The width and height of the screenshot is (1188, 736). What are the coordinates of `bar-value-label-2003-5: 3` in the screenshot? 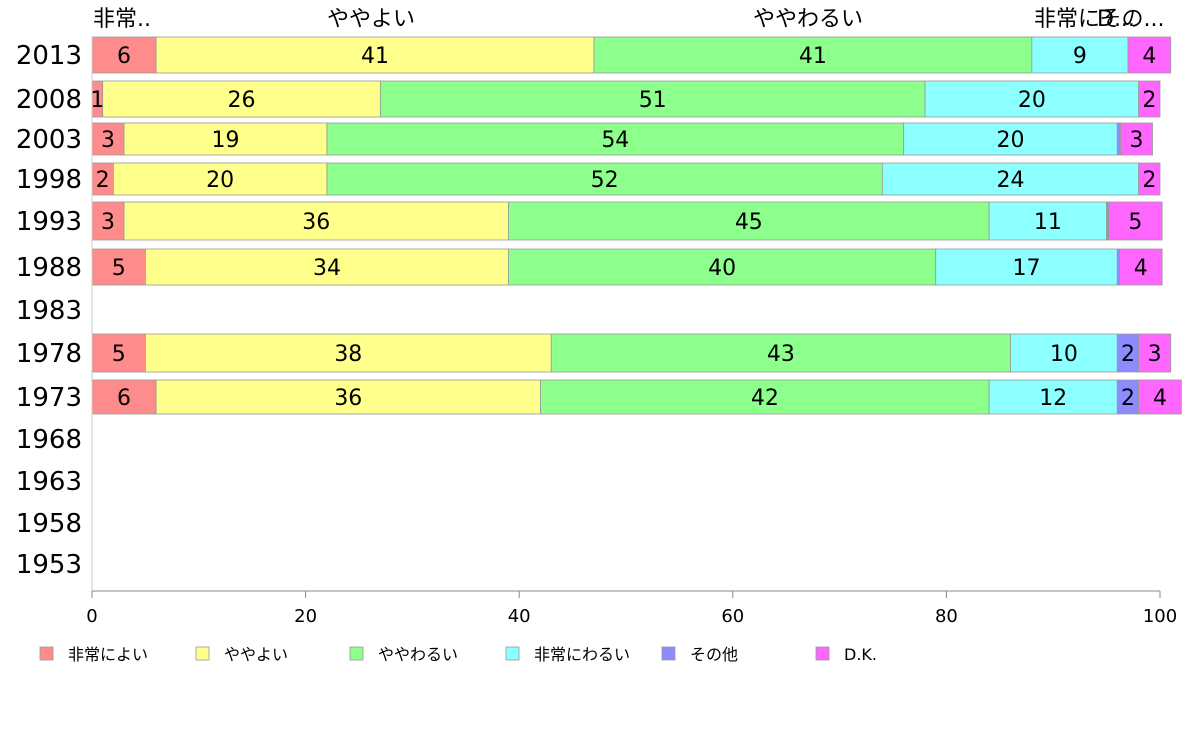 It's located at (1137, 140).